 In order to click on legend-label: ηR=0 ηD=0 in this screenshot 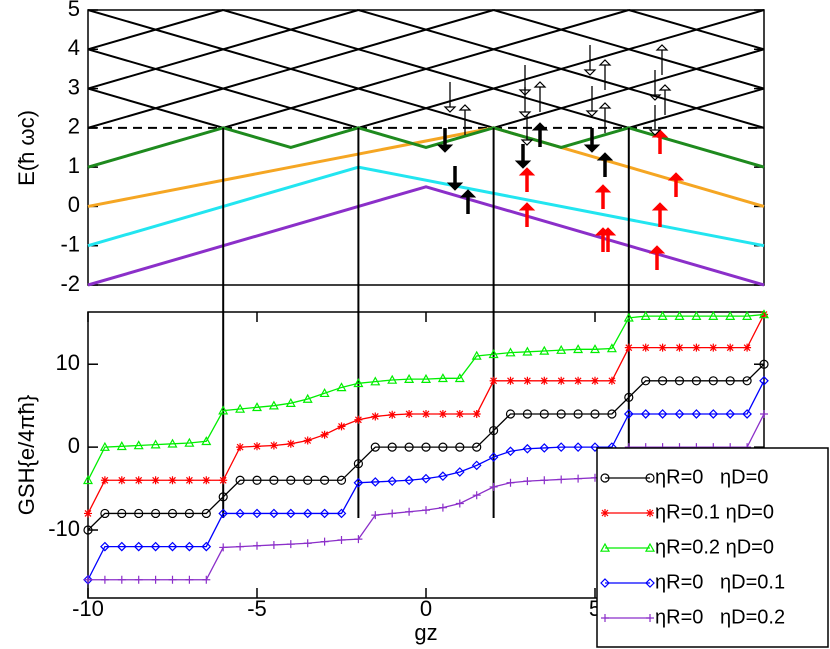, I will do `click(711, 477)`.